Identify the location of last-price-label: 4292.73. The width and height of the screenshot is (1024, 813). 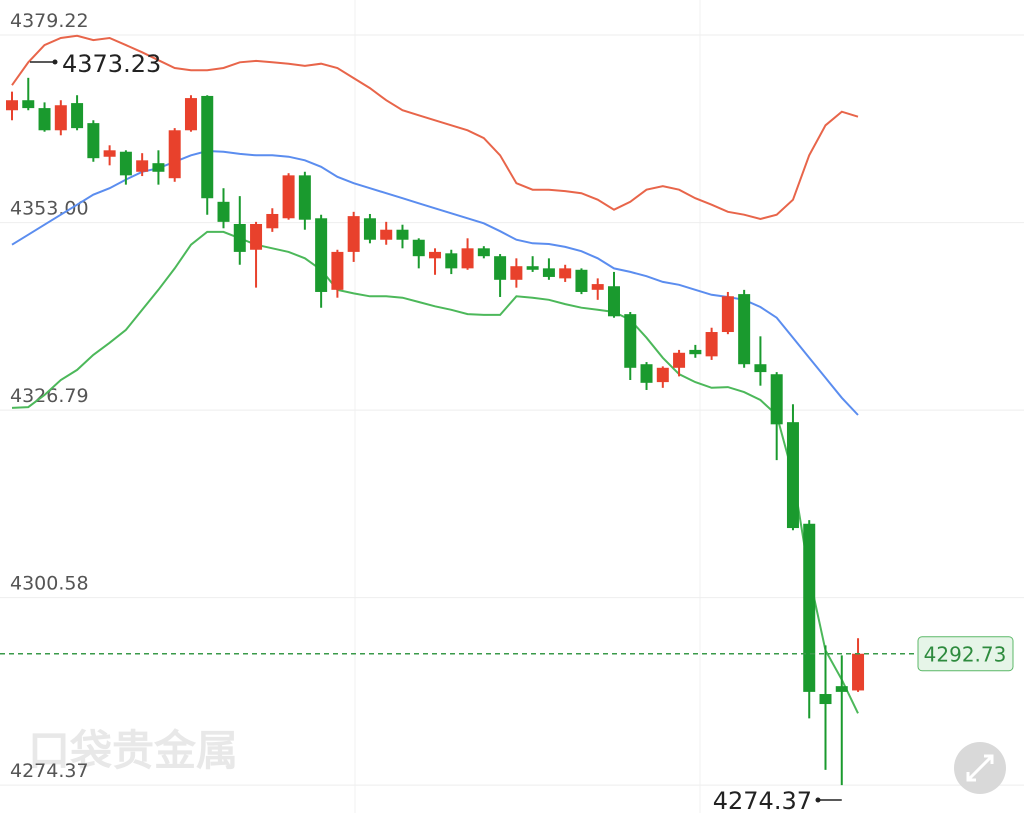
(965, 655).